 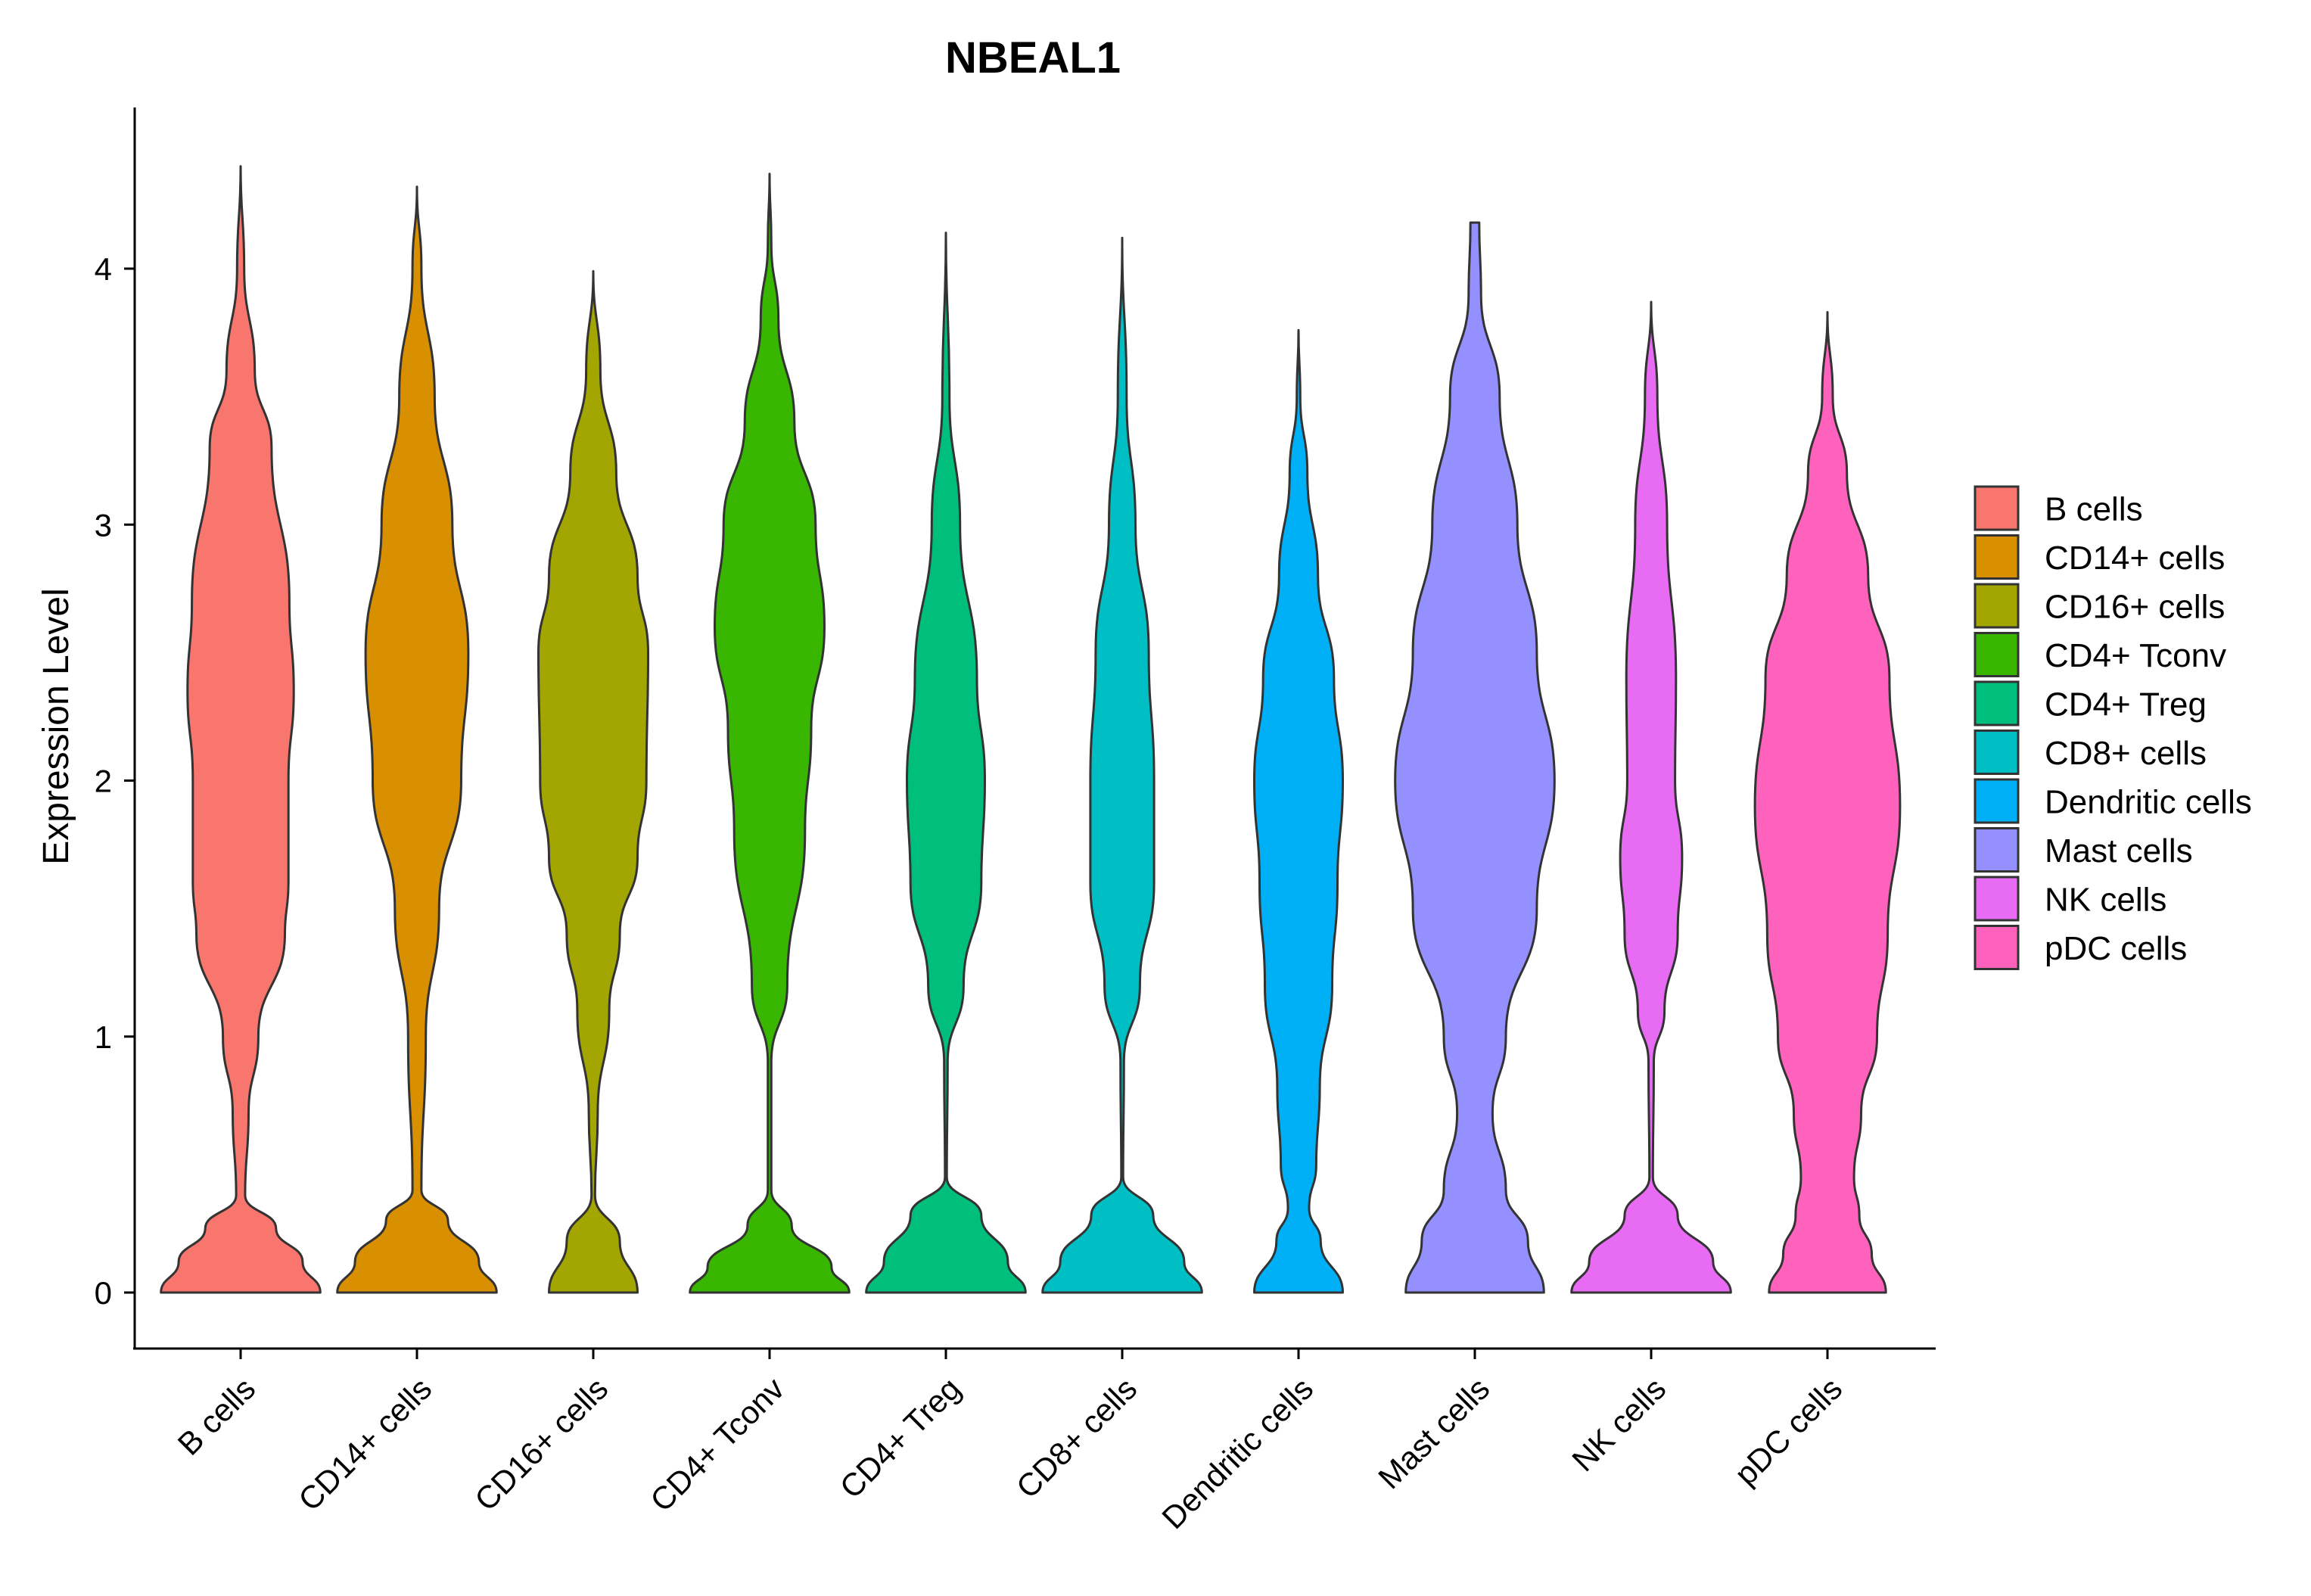 What do you see at coordinates (1475, 758) in the screenshot?
I see `violin-mast-cells` at bounding box center [1475, 758].